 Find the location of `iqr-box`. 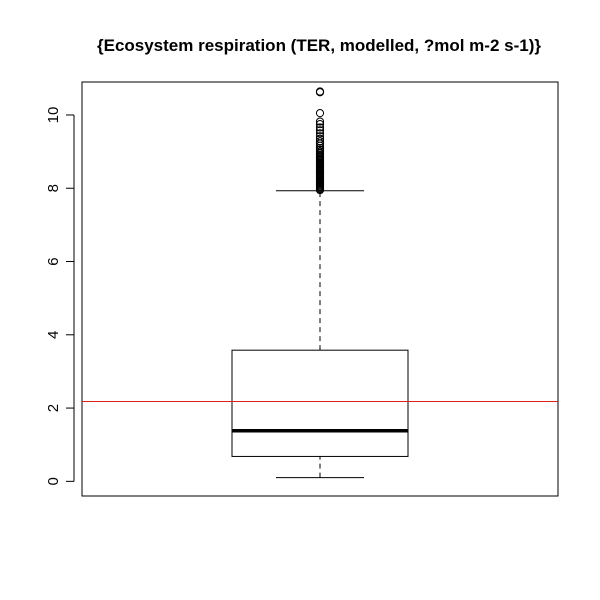

iqr-box is located at coordinates (320, 403).